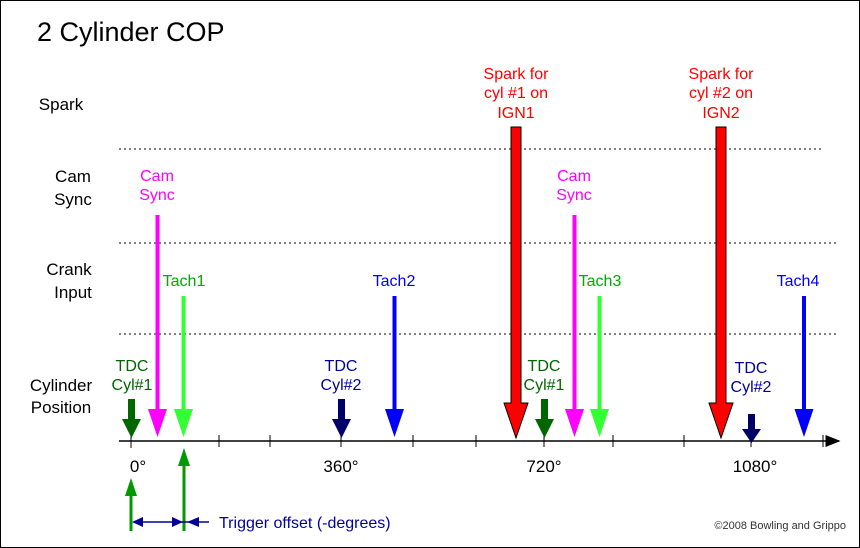 Image resolution: width=860 pixels, height=548 pixels. I want to click on row-label-cylinder: Cylinder, so click(61, 385).